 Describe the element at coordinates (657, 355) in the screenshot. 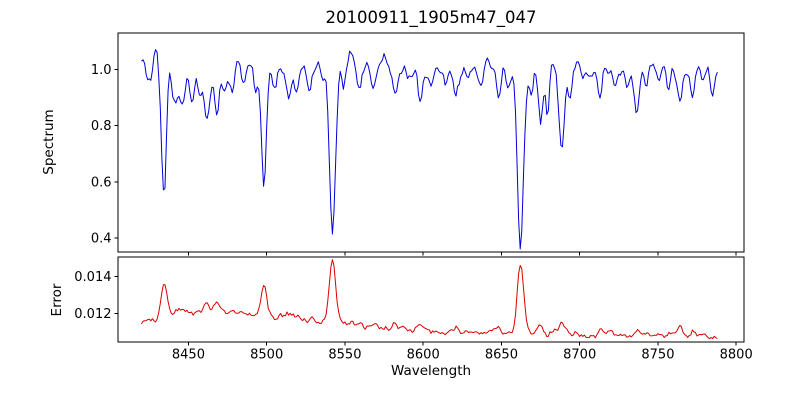

I see `x-tick-label: 8750` at that location.